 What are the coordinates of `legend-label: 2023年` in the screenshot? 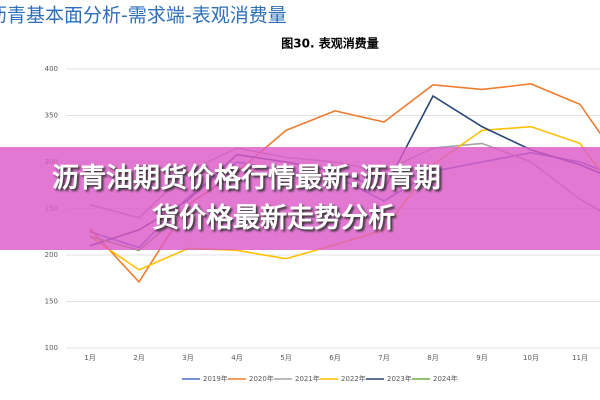 It's located at (399, 378).